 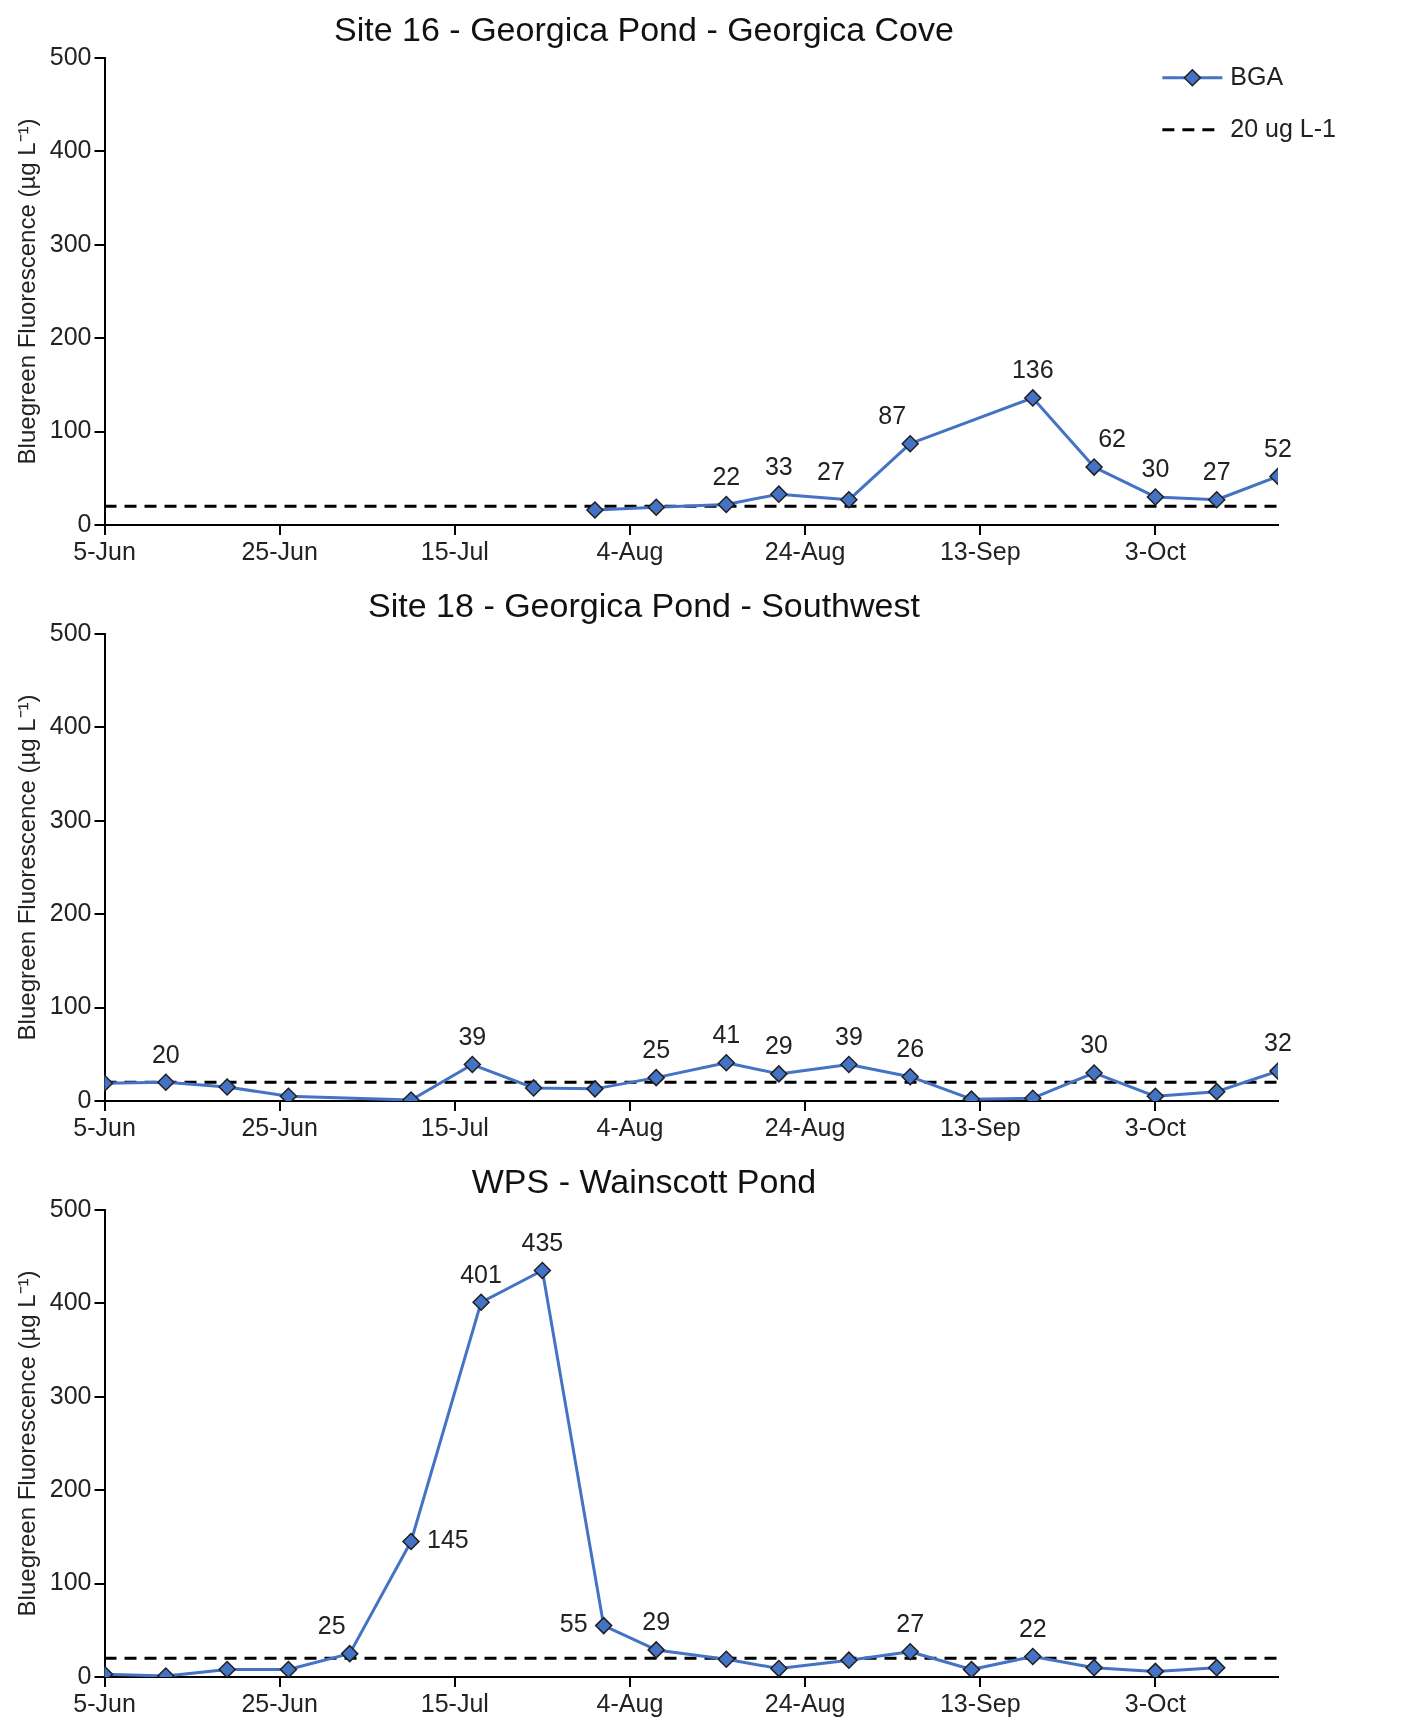 What do you see at coordinates (481, 1273) in the screenshot?
I see `data-label: 401` at bounding box center [481, 1273].